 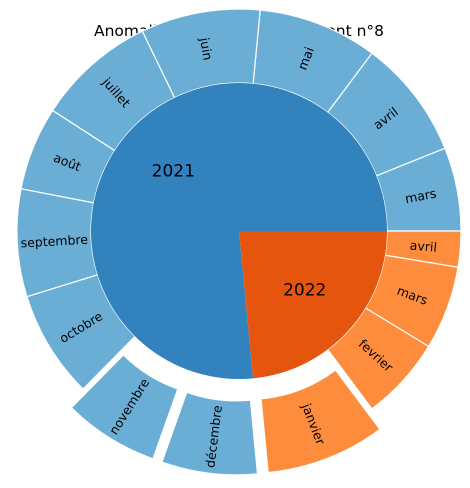 What do you see at coordinates (124, 407) in the screenshot?
I see `outer-slice-2021-novembre` at bounding box center [124, 407].